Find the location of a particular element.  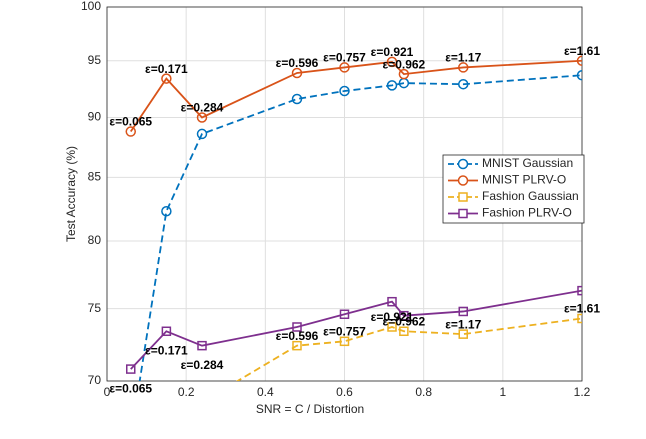

y-tick-label: 100 is located at coordinates (91, 6).